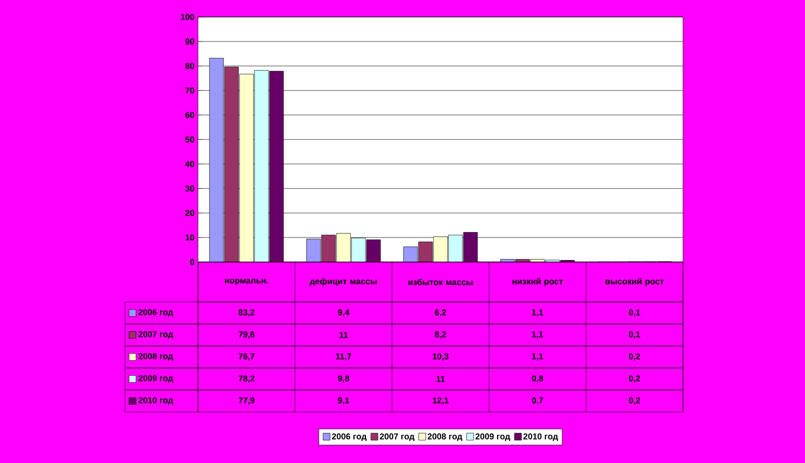 This screenshot has width=805, height=463. What do you see at coordinates (246, 357) in the screenshot?
I see `data-label: 76,7` at bounding box center [246, 357].